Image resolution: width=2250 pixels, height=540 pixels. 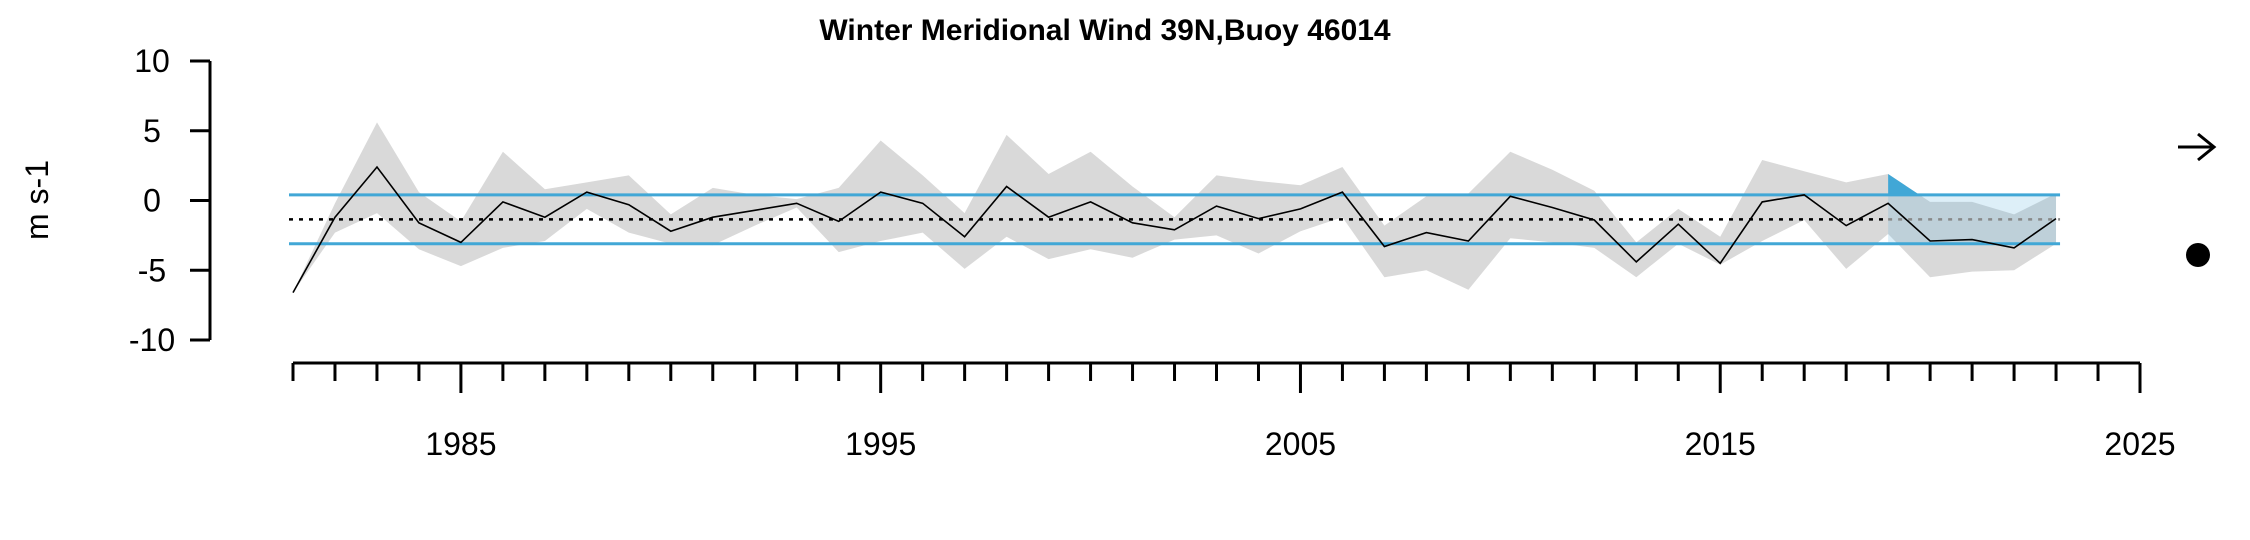 What do you see at coordinates (152, 131) in the screenshot?
I see `y-tick-label: 5` at bounding box center [152, 131].